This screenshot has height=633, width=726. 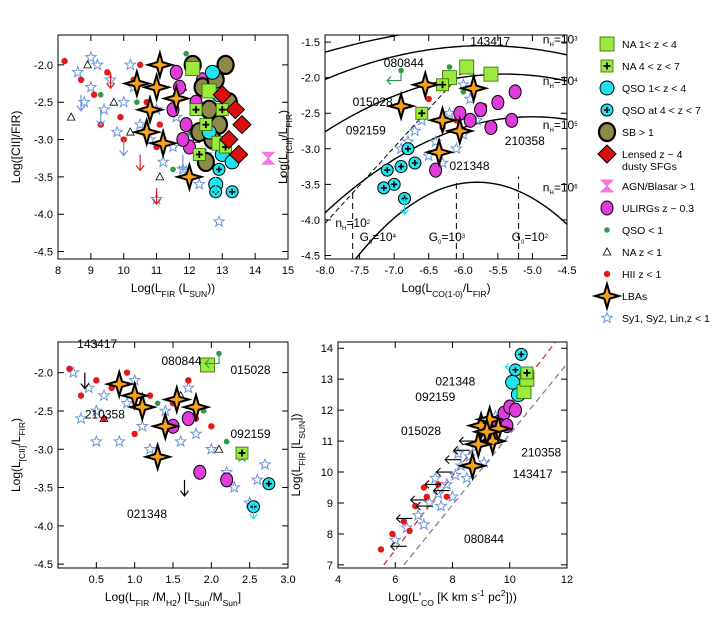 What do you see at coordinates (513, 367) in the screenshot?
I see `point-ul_cyan_left` at bounding box center [513, 367].